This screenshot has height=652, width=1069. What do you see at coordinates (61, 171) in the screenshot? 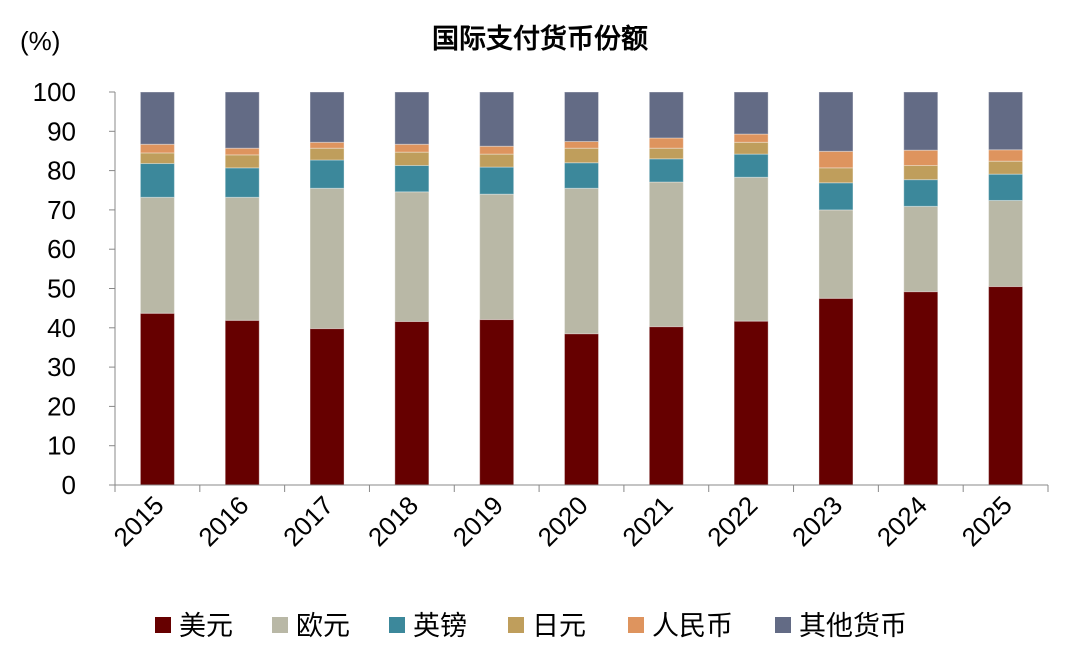
I see `y-tick-label: 80` at bounding box center [61, 171].